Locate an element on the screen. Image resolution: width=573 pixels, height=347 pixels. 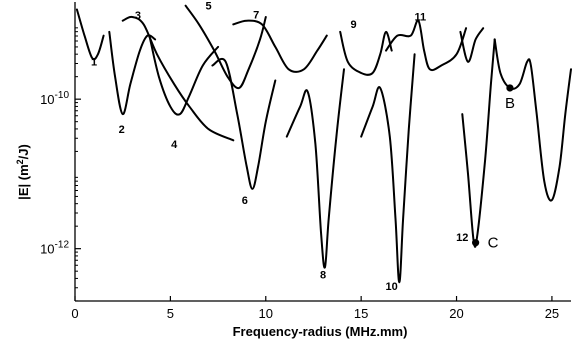
x-axis-title: Frequency-radius (MHz.mm) is located at coordinates (320, 331).